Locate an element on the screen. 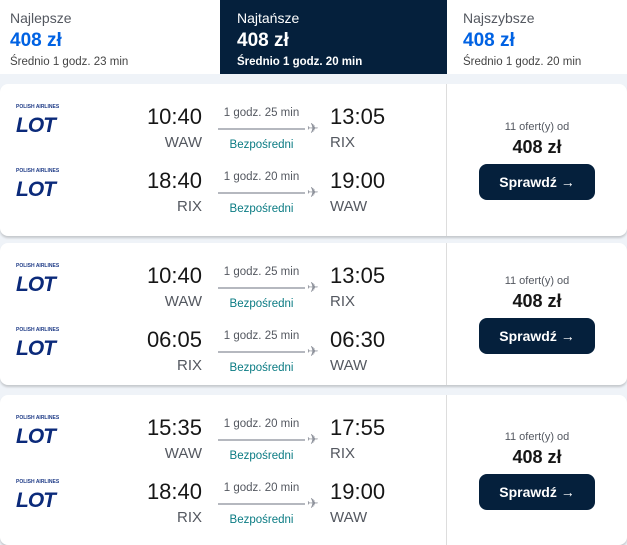 The image size is (627, 545). tab-cheapest: Najtańsze 408 zł Średnio 1 godz. 20 min is located at coordinates (333, 37).